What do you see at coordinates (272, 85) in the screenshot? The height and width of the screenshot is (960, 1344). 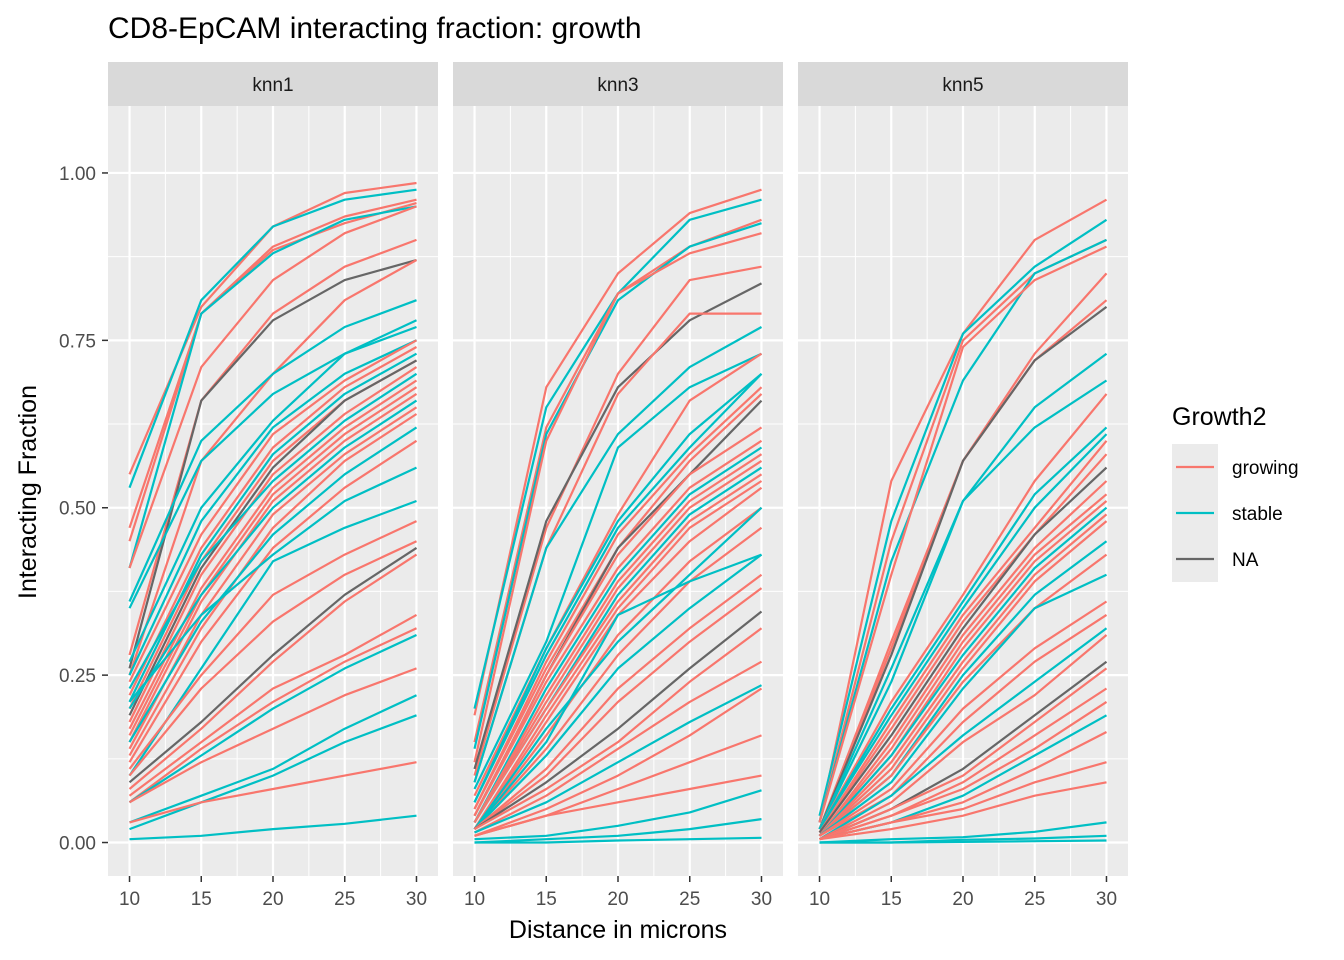 I see `facet-strip-label: knn1` at bounding box center [272, 85].